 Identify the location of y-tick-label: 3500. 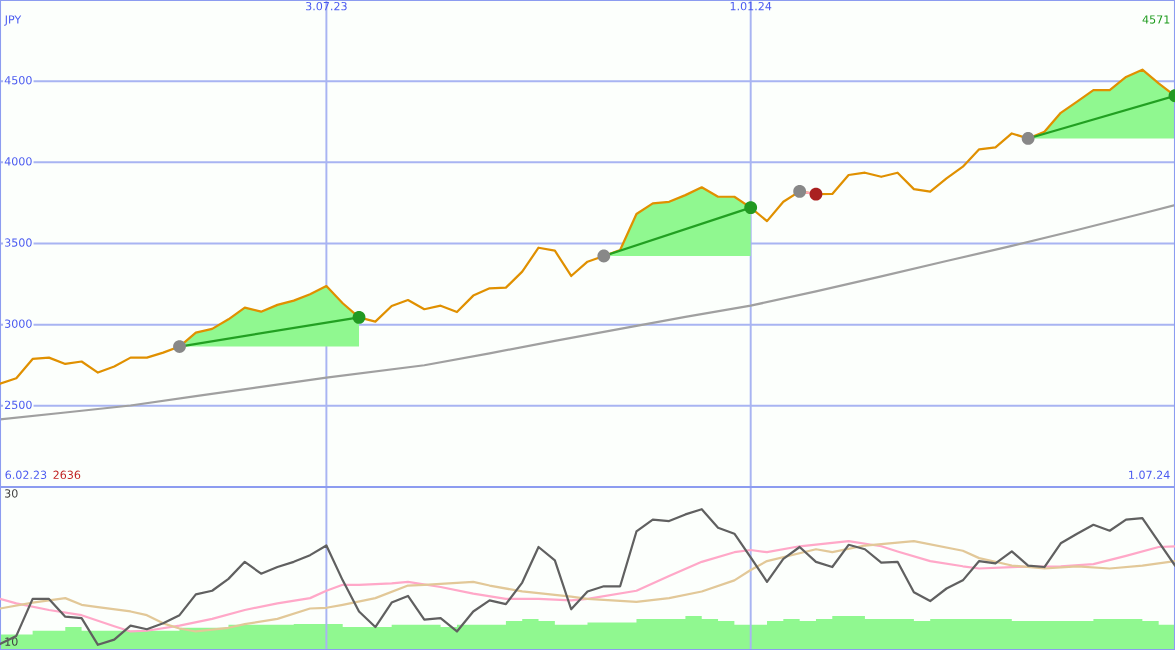
(18, 242).